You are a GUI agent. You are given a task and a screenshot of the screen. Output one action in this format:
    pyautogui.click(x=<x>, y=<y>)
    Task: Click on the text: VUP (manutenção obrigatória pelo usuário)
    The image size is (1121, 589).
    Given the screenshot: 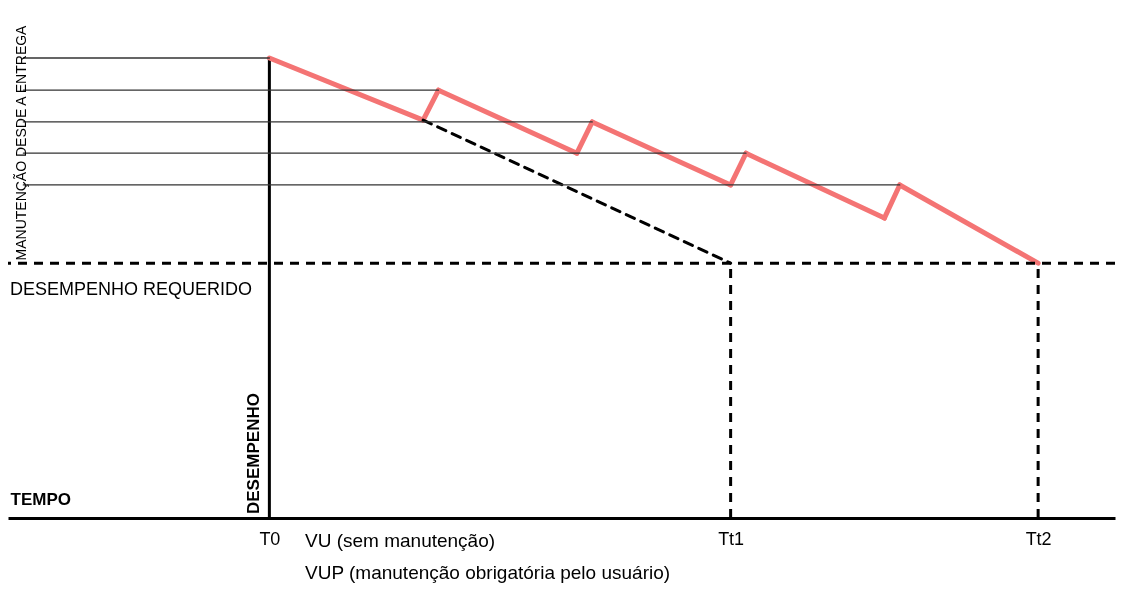 What is the action you would take?
    pyautogui.click(x=488, y=572)
    